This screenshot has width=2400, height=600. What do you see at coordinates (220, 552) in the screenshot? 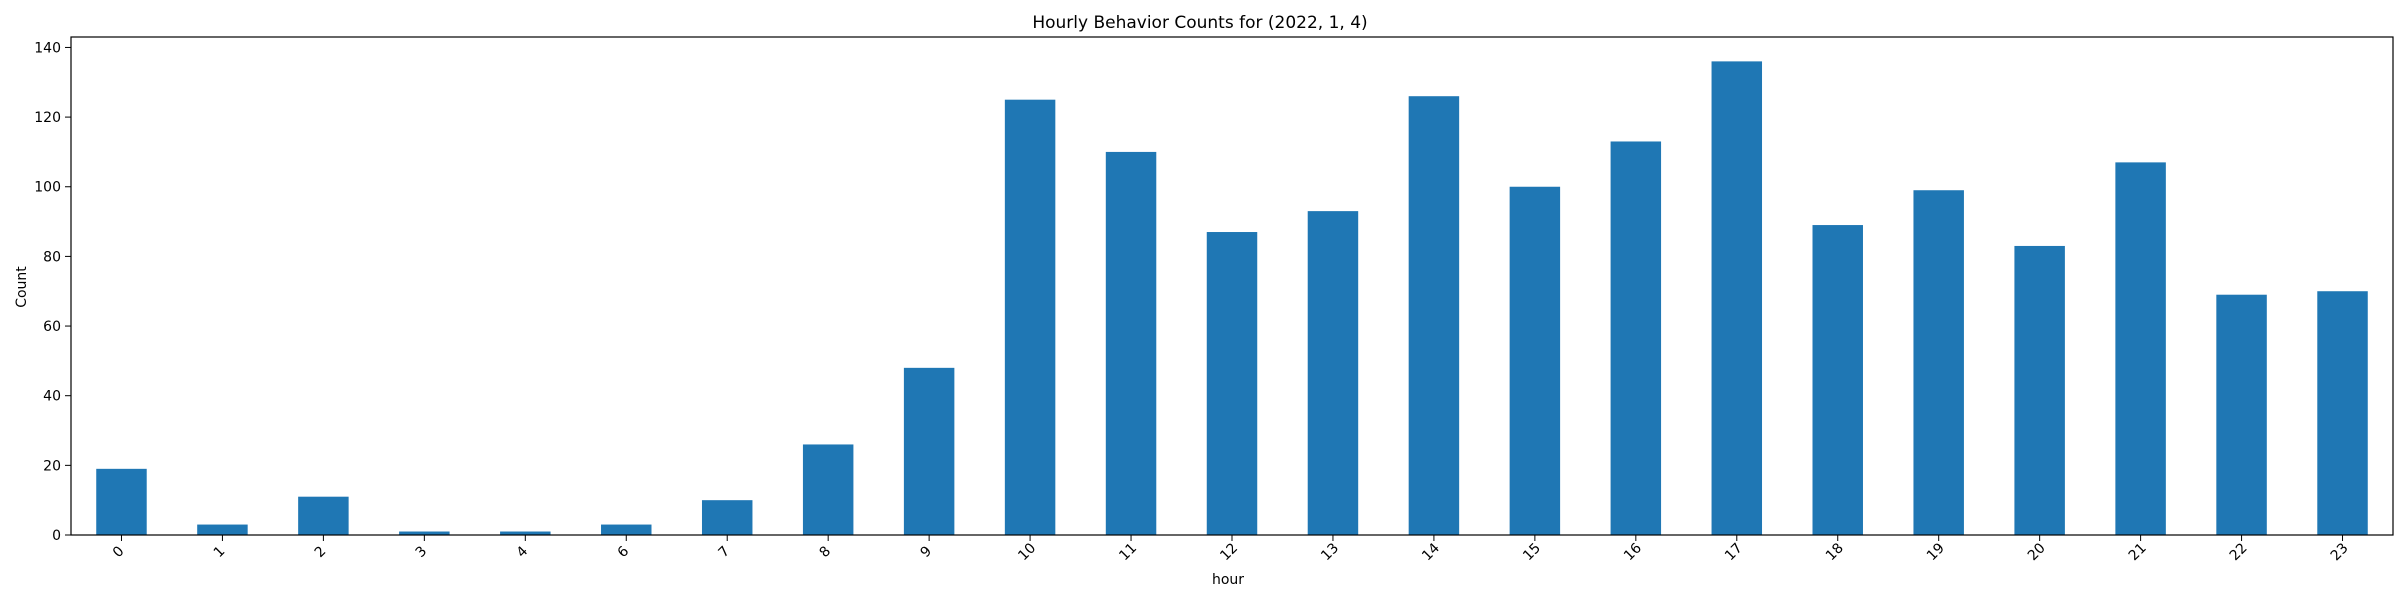
I see `x-tick-label: 1` at bounding box center [220, 552].